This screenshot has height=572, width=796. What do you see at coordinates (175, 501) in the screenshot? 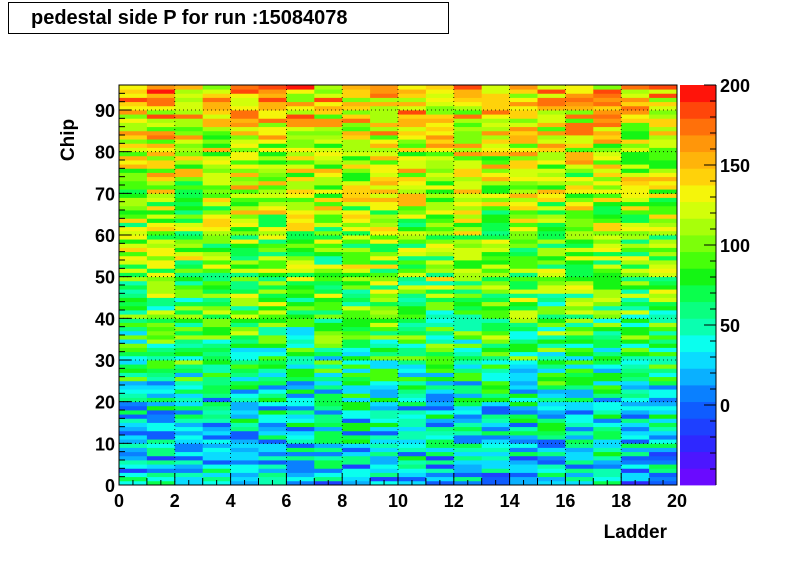
I see `x-tick-label: 2` at bounding box center [175, 501].